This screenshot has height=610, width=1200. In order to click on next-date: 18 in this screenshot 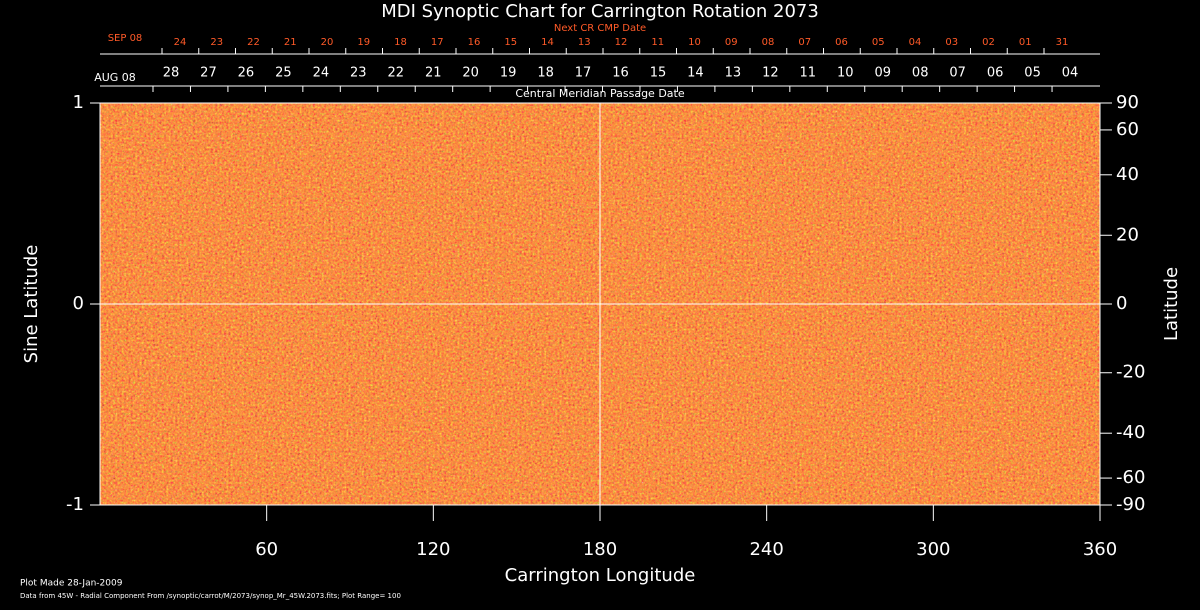, I will do `click(400, 42)`.